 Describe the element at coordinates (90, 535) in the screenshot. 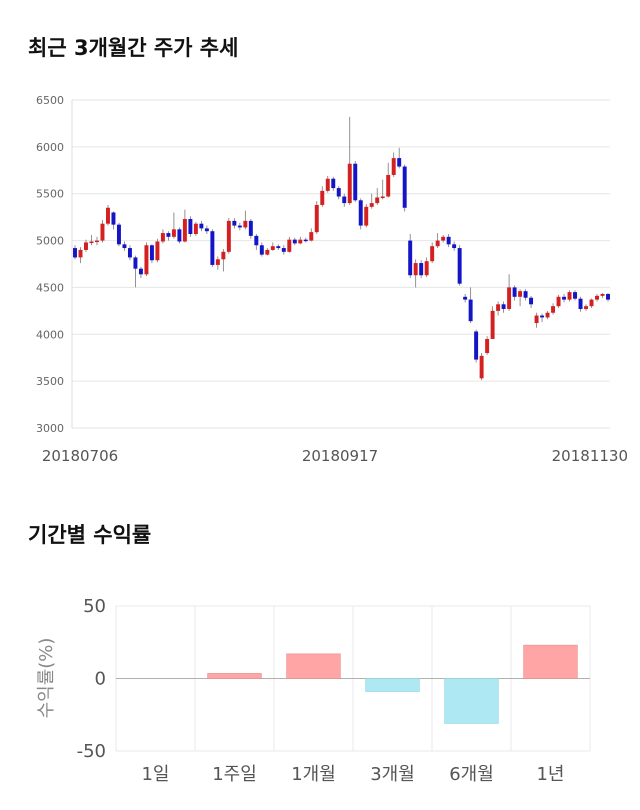

I see `period-returns-title: 기간별 수익률` at that location.